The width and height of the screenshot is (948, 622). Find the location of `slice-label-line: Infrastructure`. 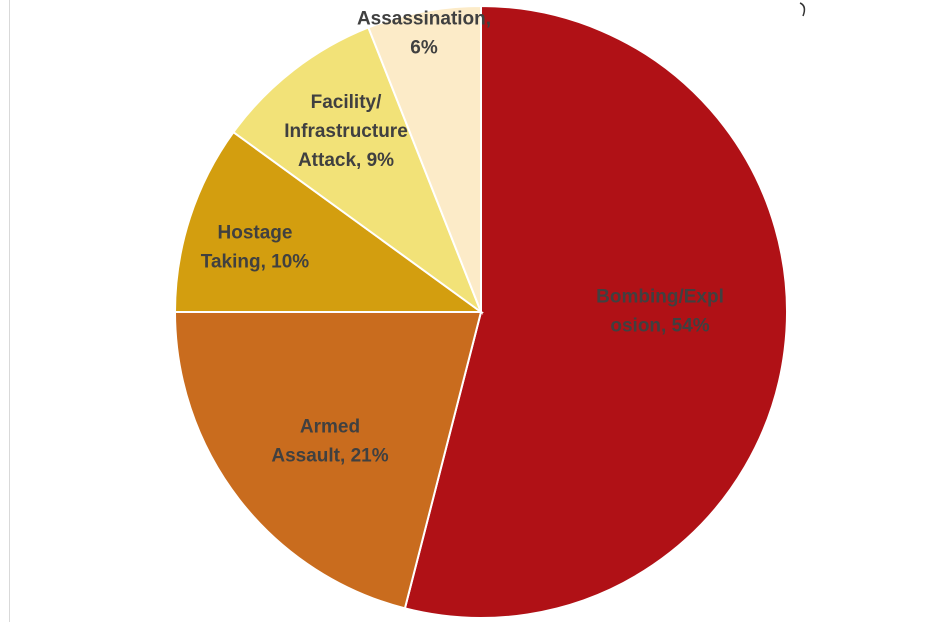

slice-label-line: Infrastructure is located at coordinates (346, 131).